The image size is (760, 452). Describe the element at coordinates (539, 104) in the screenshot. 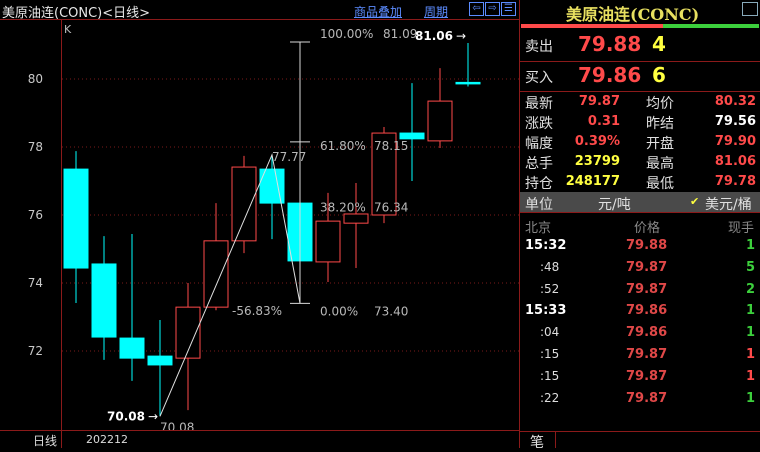

I see `stat-label: 最新` at that location.